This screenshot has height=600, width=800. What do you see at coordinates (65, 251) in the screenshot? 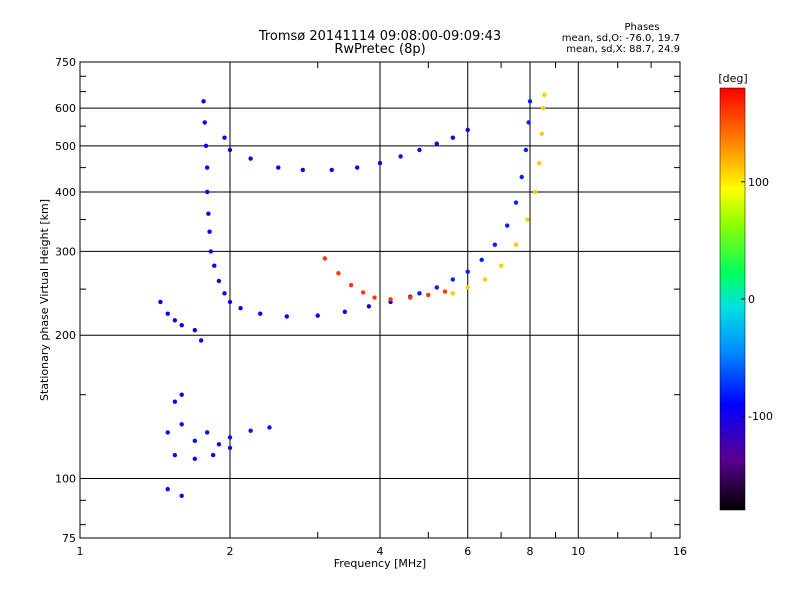
I see `y-tick-label: 300` at bounding box center [65, 251].